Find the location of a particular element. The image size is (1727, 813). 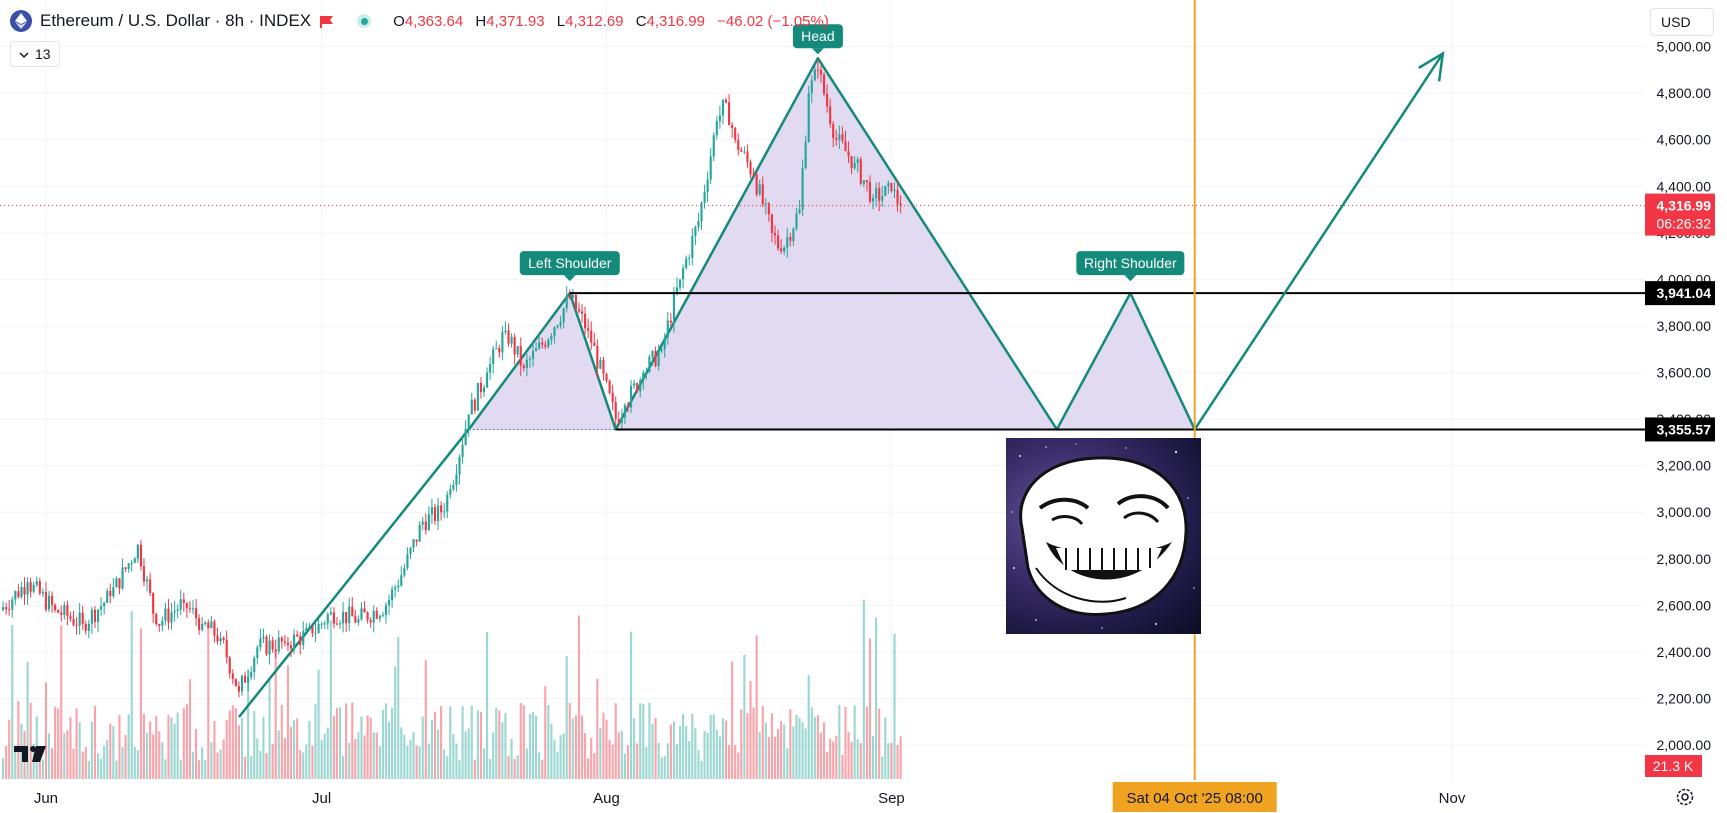

ohlc-open: 4,363.64 is located at coordinates (434, 21).